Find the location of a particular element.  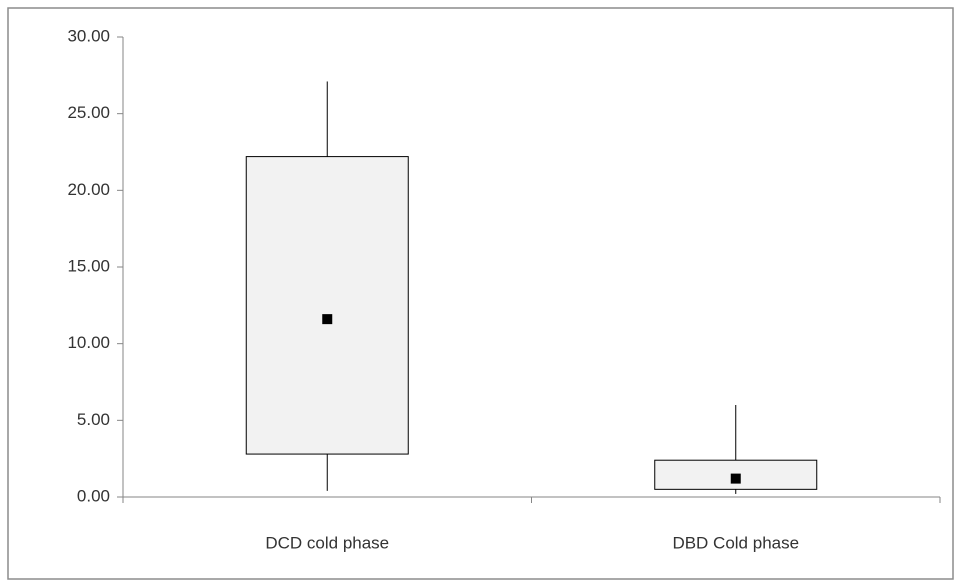

y-tick-label: 15.00 is located at coordinates (88, 265).